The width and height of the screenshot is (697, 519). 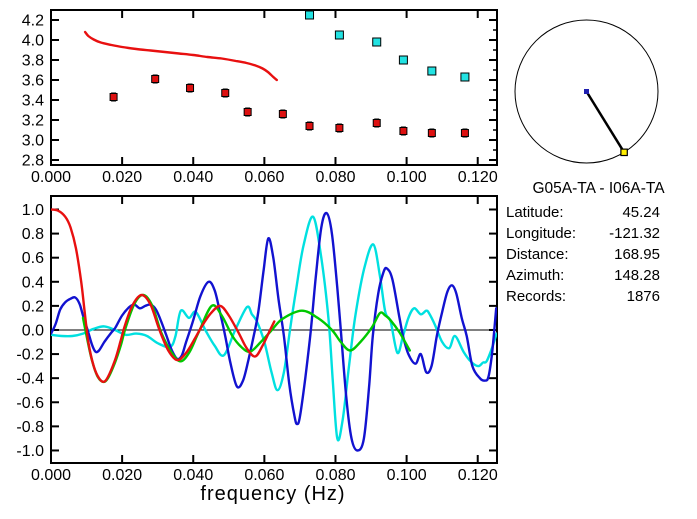 I want to click on y-tick-label: 3.2, so click(x=33, y=121).